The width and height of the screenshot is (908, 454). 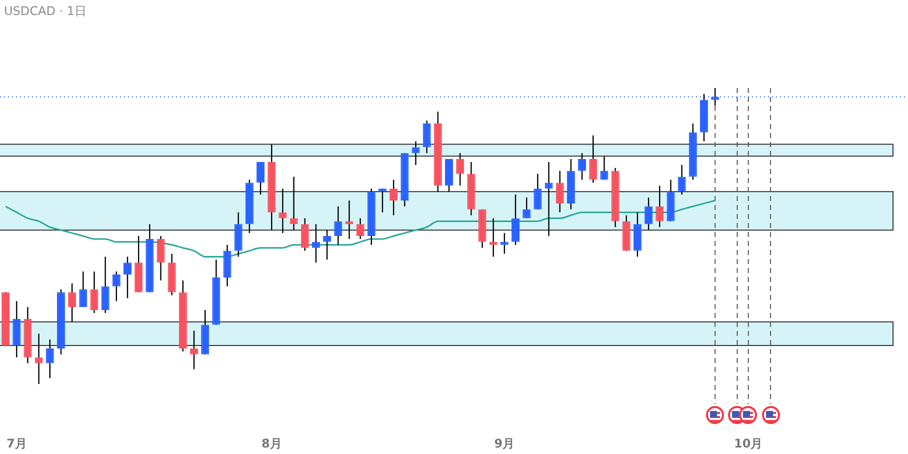 What do you see at coordinates (504, 443) in the screenshot?
I see `x-tick-label: 9月` at bounding box center [504, 443].